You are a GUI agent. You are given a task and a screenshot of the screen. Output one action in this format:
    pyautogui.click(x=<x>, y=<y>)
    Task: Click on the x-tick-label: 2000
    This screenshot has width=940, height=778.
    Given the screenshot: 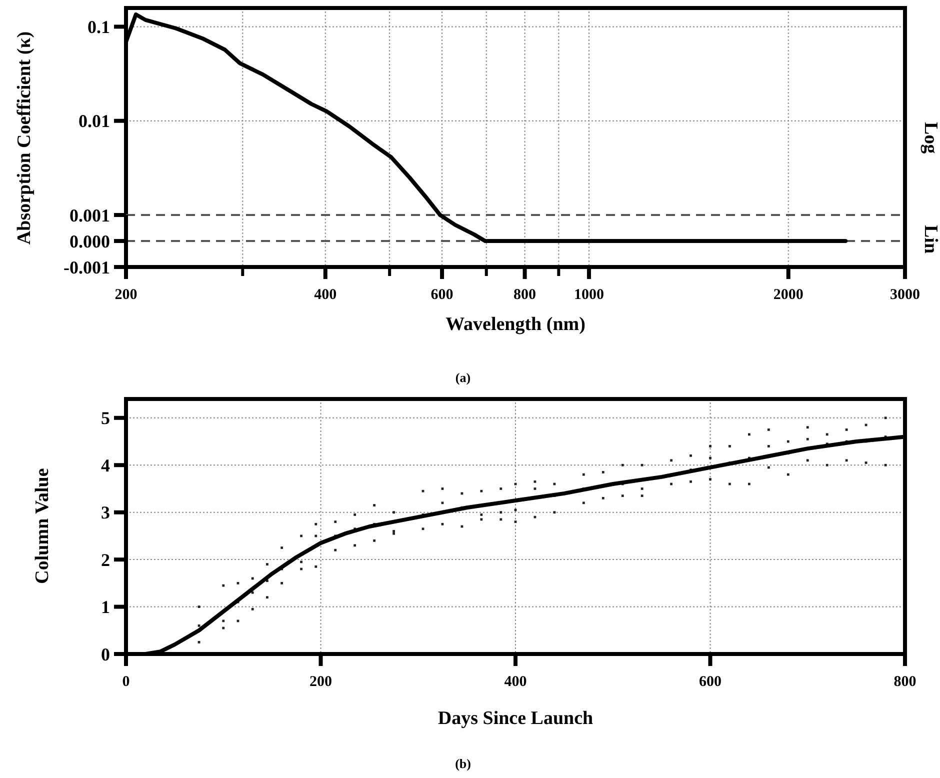 What is the action you would take?
    pyautogui.click(x=788, y=295)
    